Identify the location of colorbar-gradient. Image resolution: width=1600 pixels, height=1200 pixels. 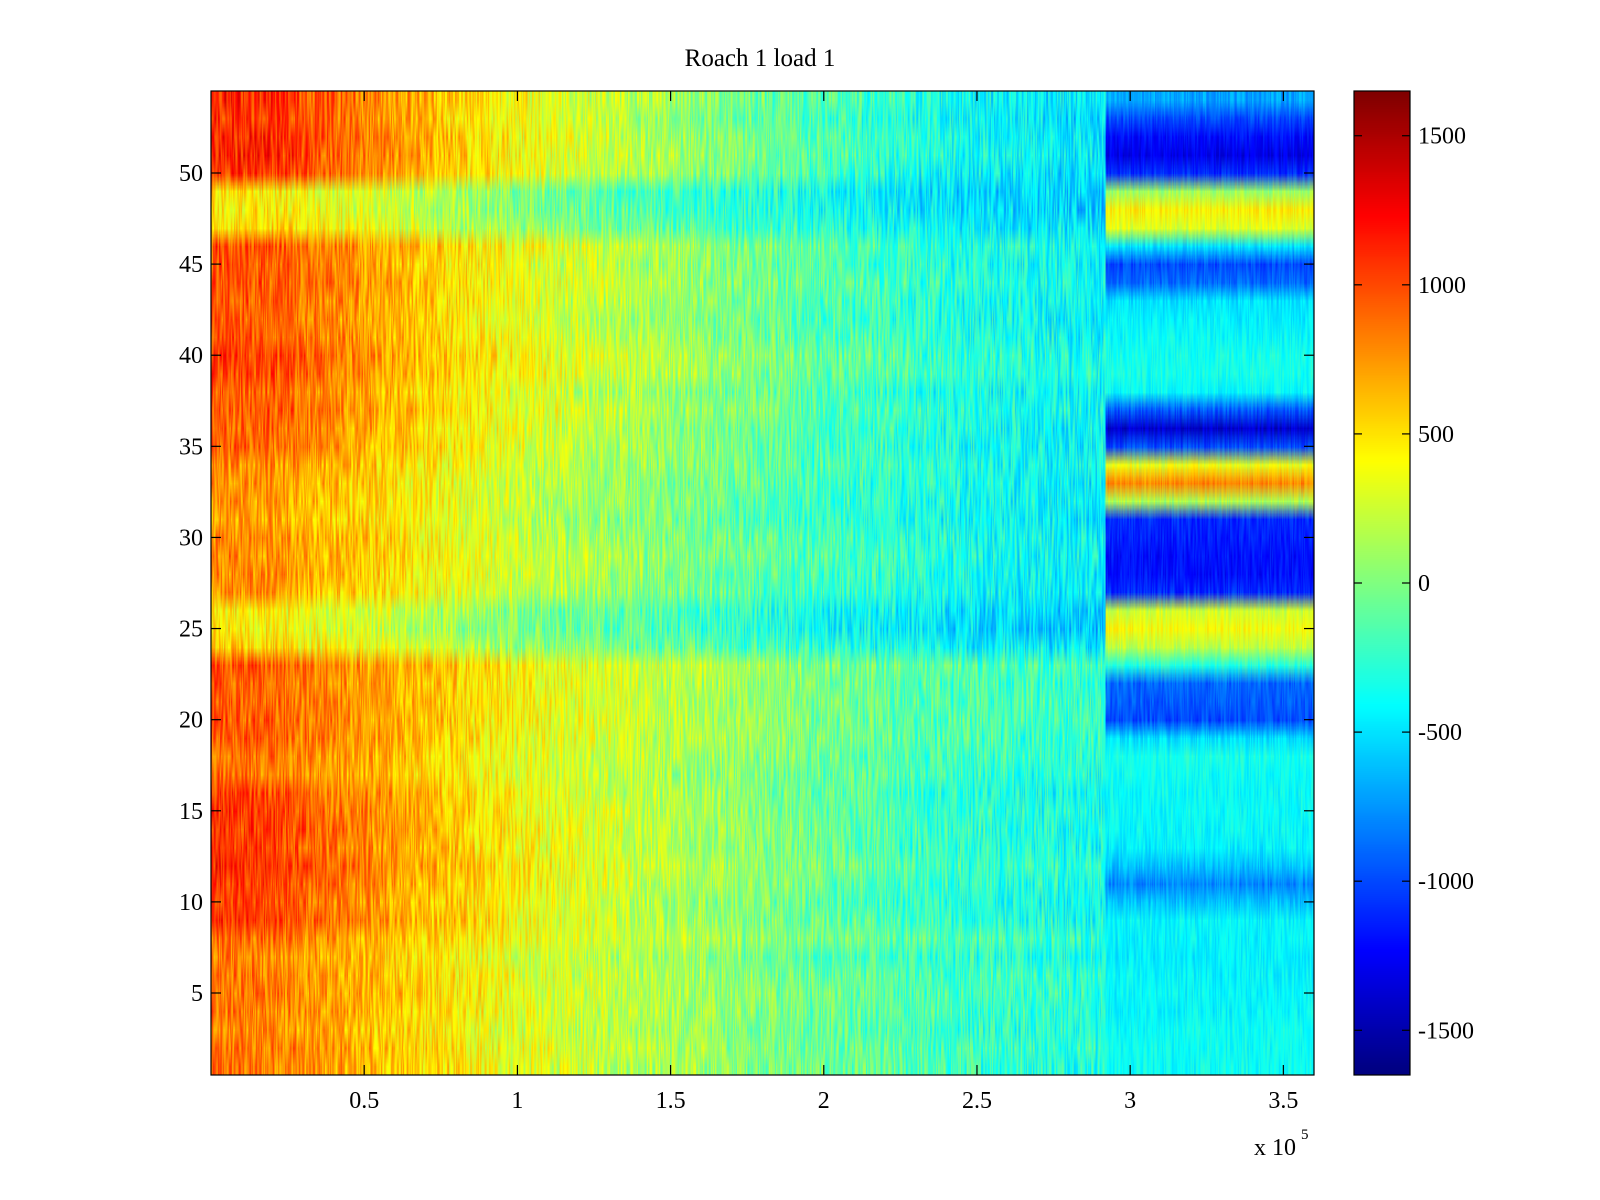
(1382, 583).